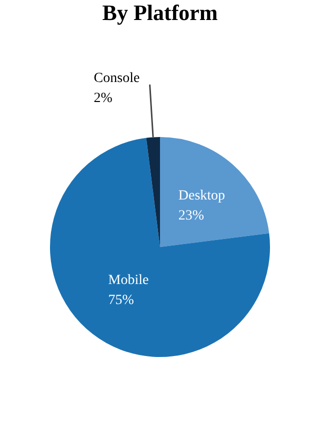 This screenshot has height=440, width=320. What do you see at coordinates (117, 78) in the screenshot?
I see `slice-label: Console` at bounding box center [117, 78].